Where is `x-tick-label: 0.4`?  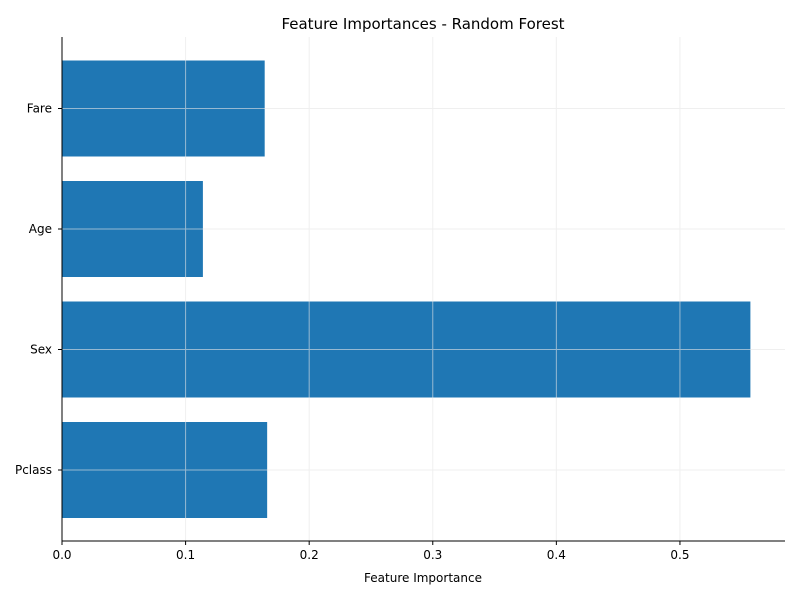
x-tick-label: 0.4 is located at coordinates (556, 555).